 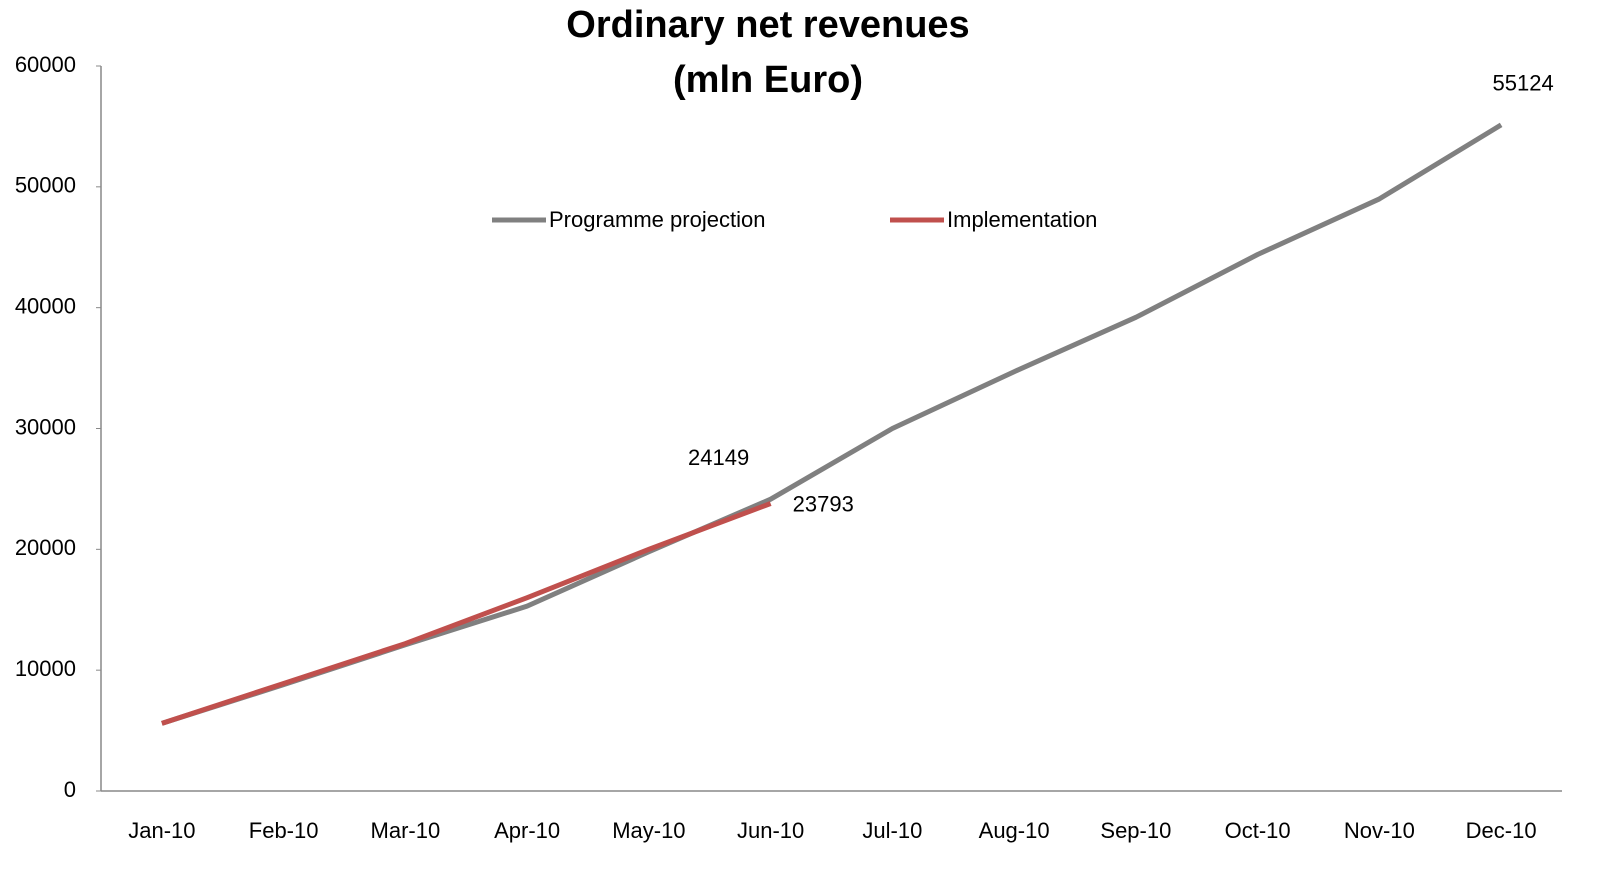 What do you see at coordinates (466, 613) in the screenshot?
I see `series-line` at bounding box center [466, 613].